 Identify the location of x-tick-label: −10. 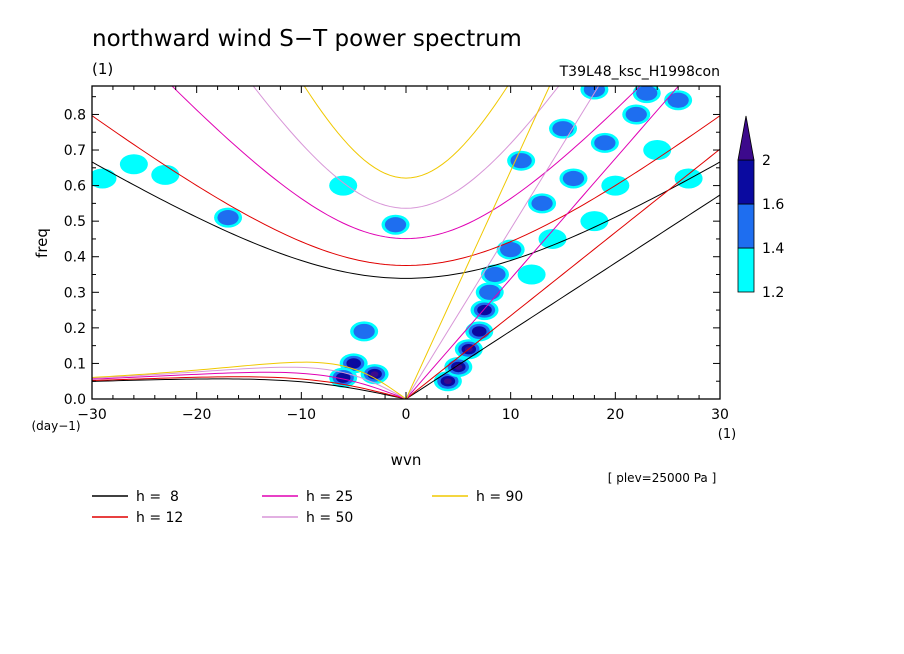
(302, 415).